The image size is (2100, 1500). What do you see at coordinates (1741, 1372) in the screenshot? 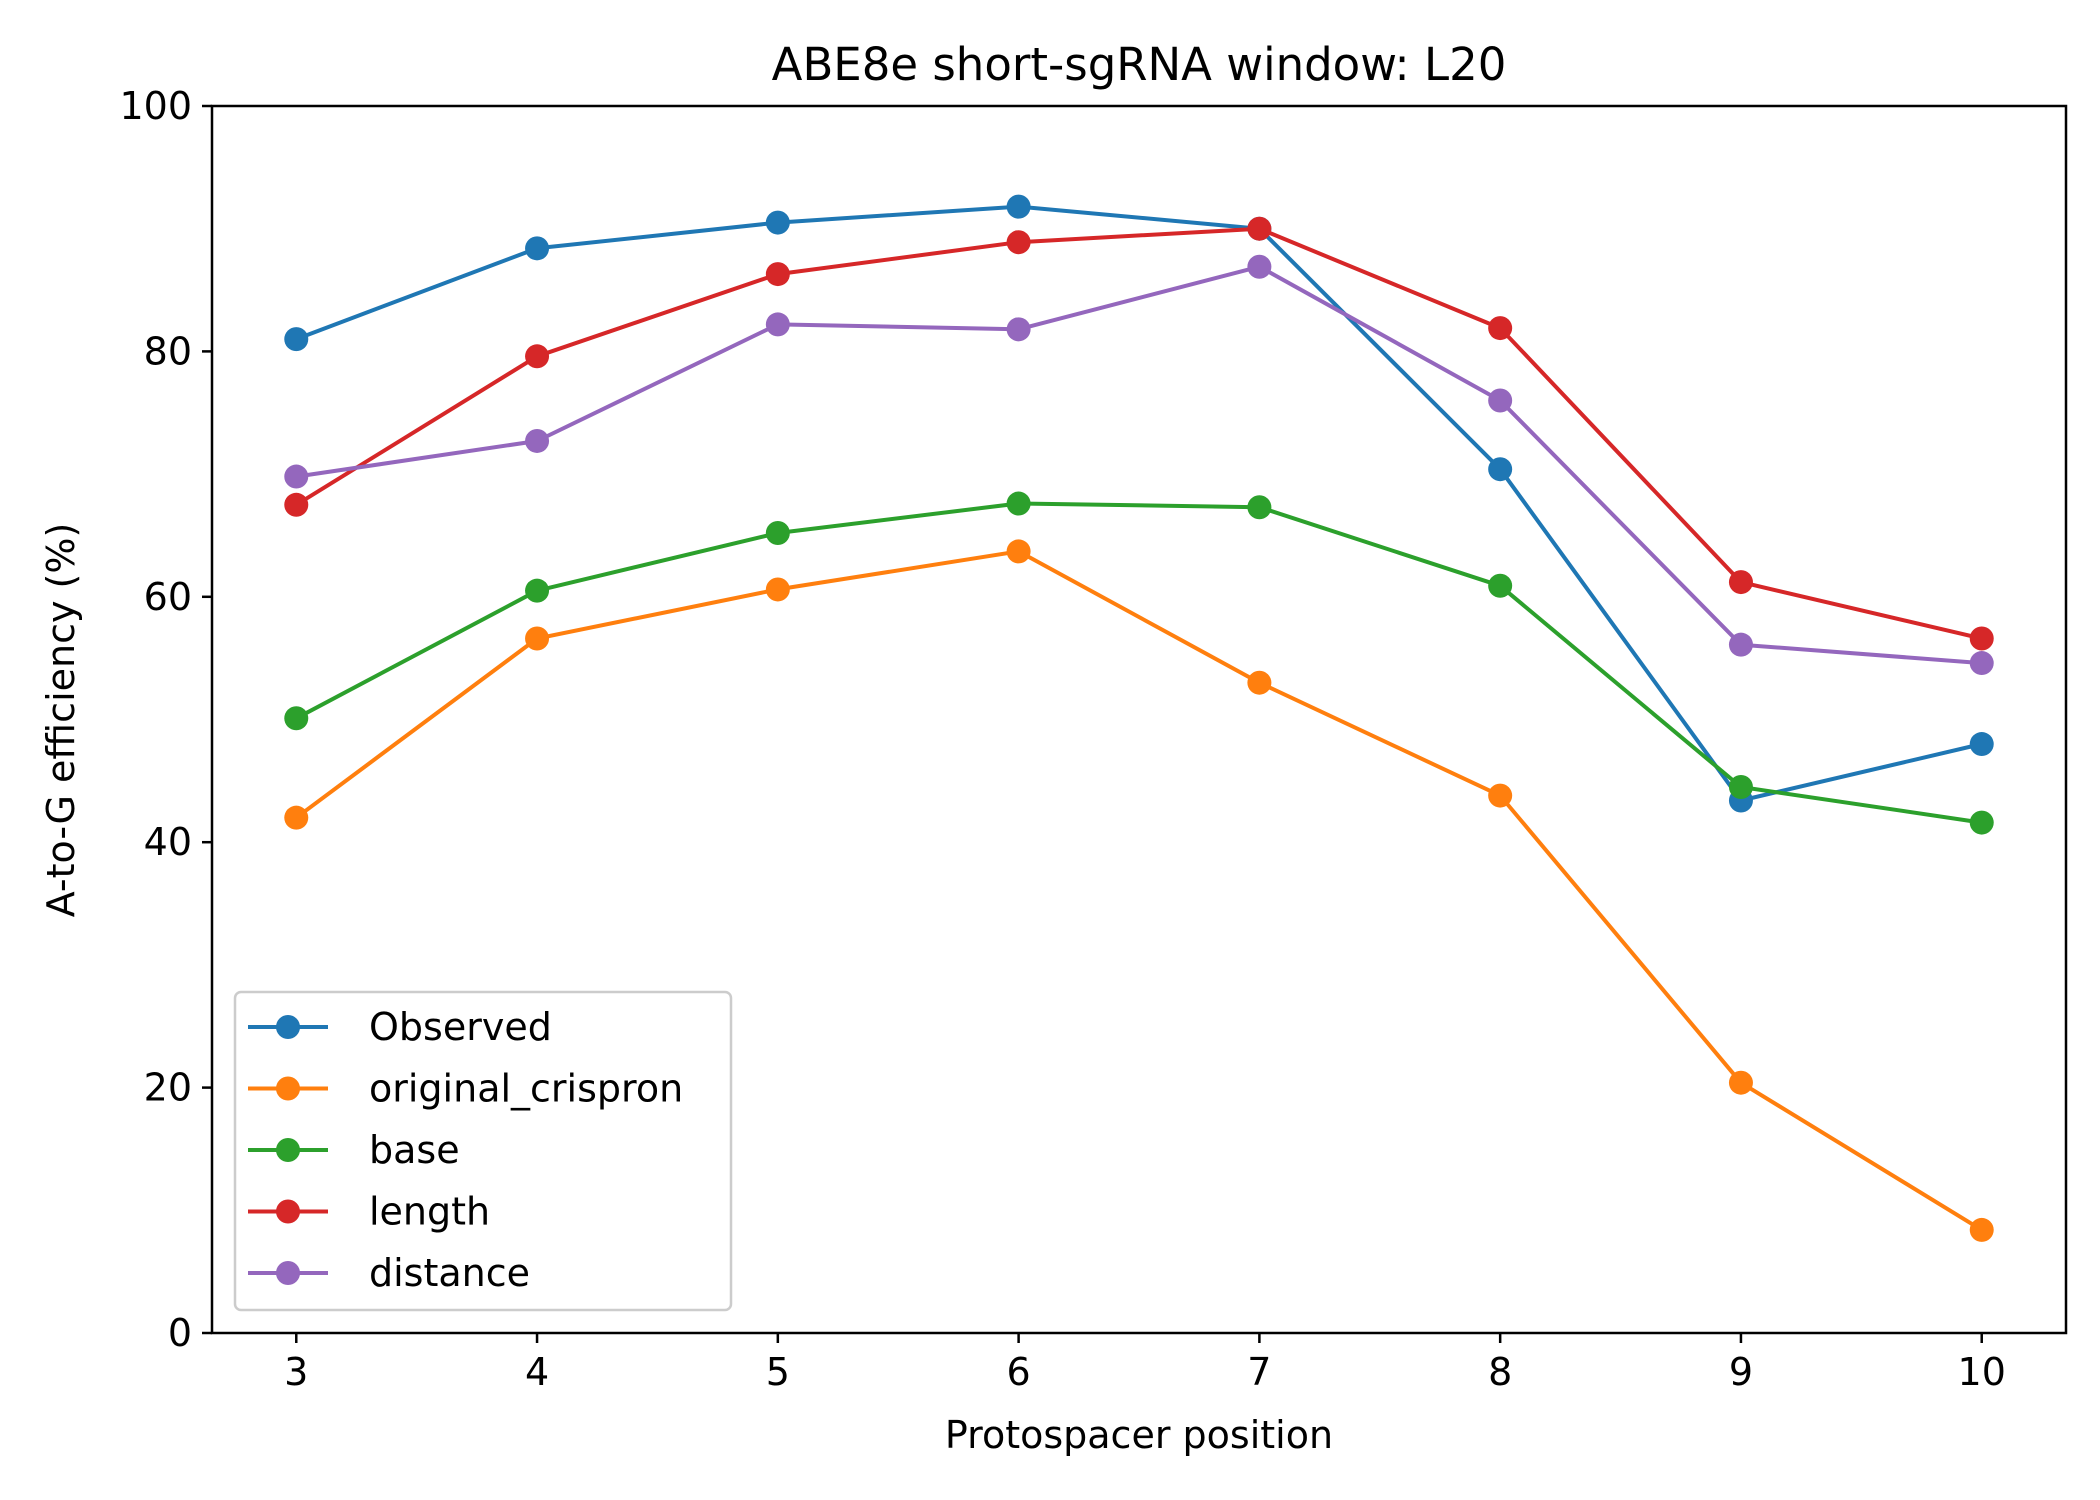
I see `x-tick-label: 9` at bounding box center [1741, 1372].